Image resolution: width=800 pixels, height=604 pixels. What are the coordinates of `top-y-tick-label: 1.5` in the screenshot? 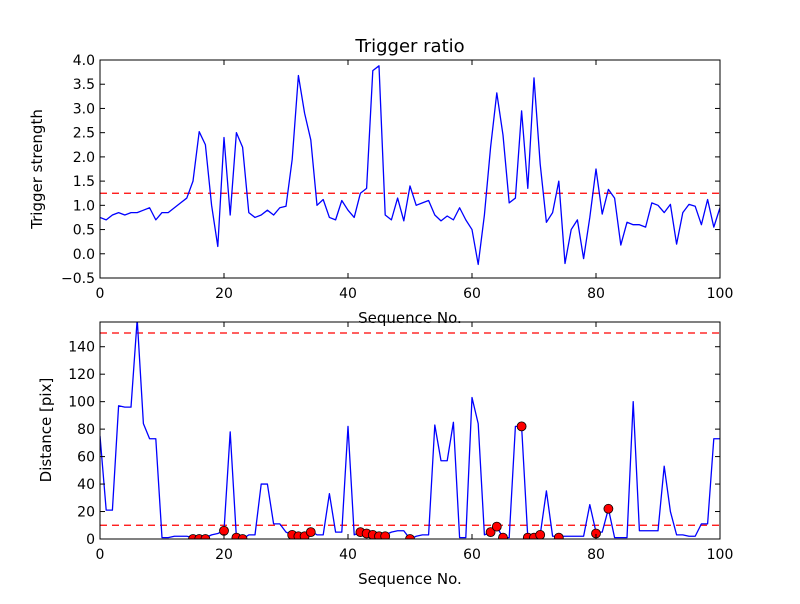 It's located at (84, 182).